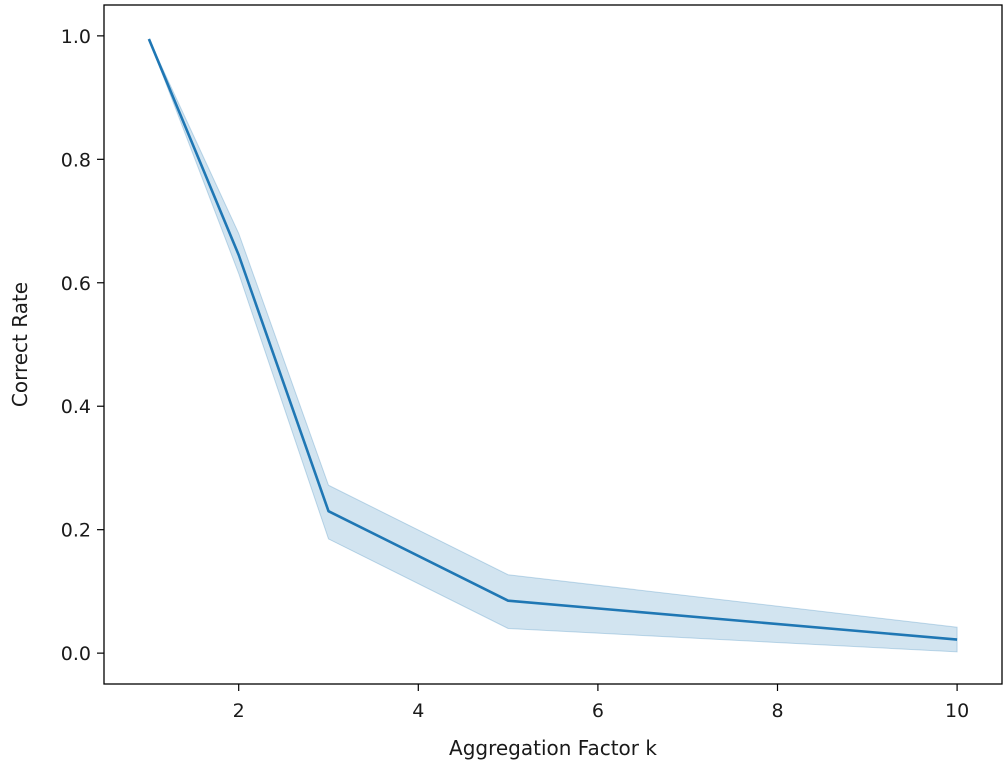 Image resolution: width=1004 pixels, height=763 pixels. What do you see at coordinates (76, 284) in the screenshot?
I see `y-tick-label: 0.6` at bounding box center [76, 284].